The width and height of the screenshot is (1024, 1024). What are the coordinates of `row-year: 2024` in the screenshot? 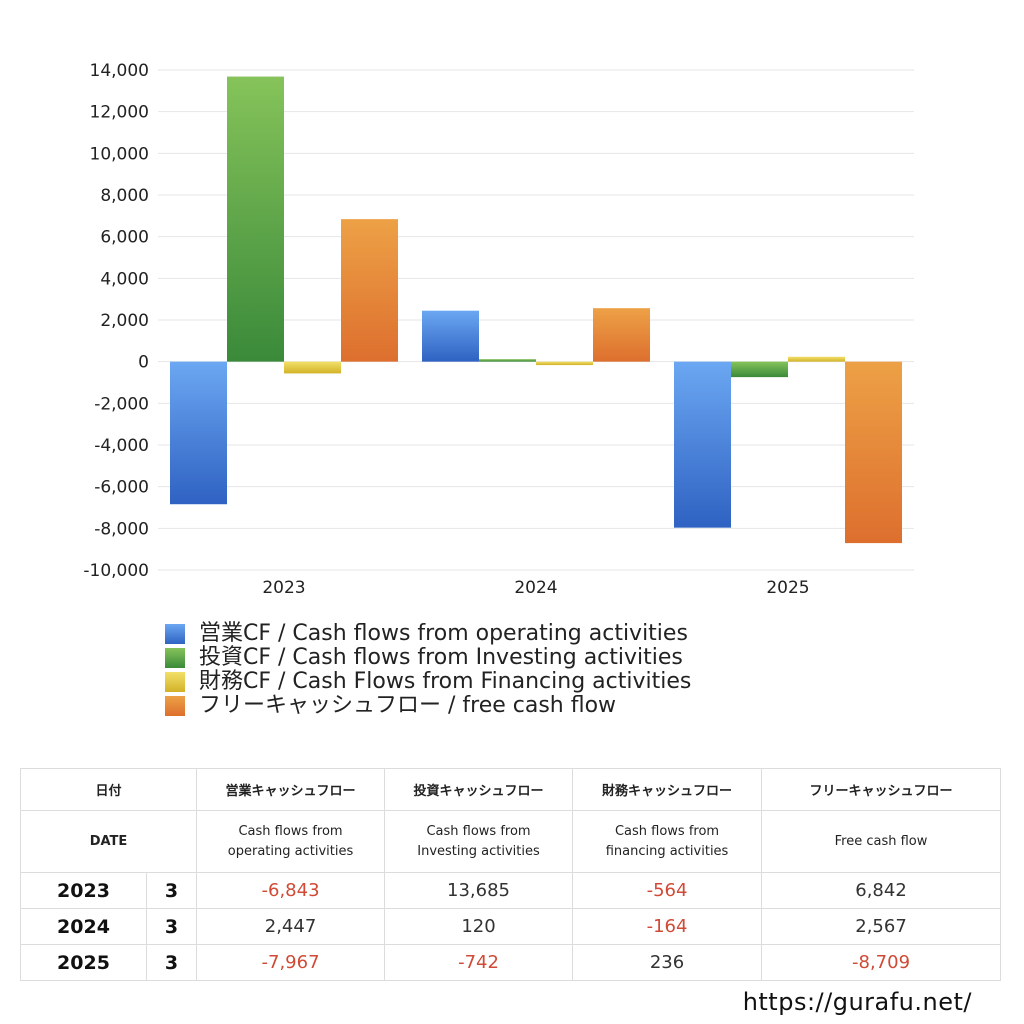 It's located at (83, 926).